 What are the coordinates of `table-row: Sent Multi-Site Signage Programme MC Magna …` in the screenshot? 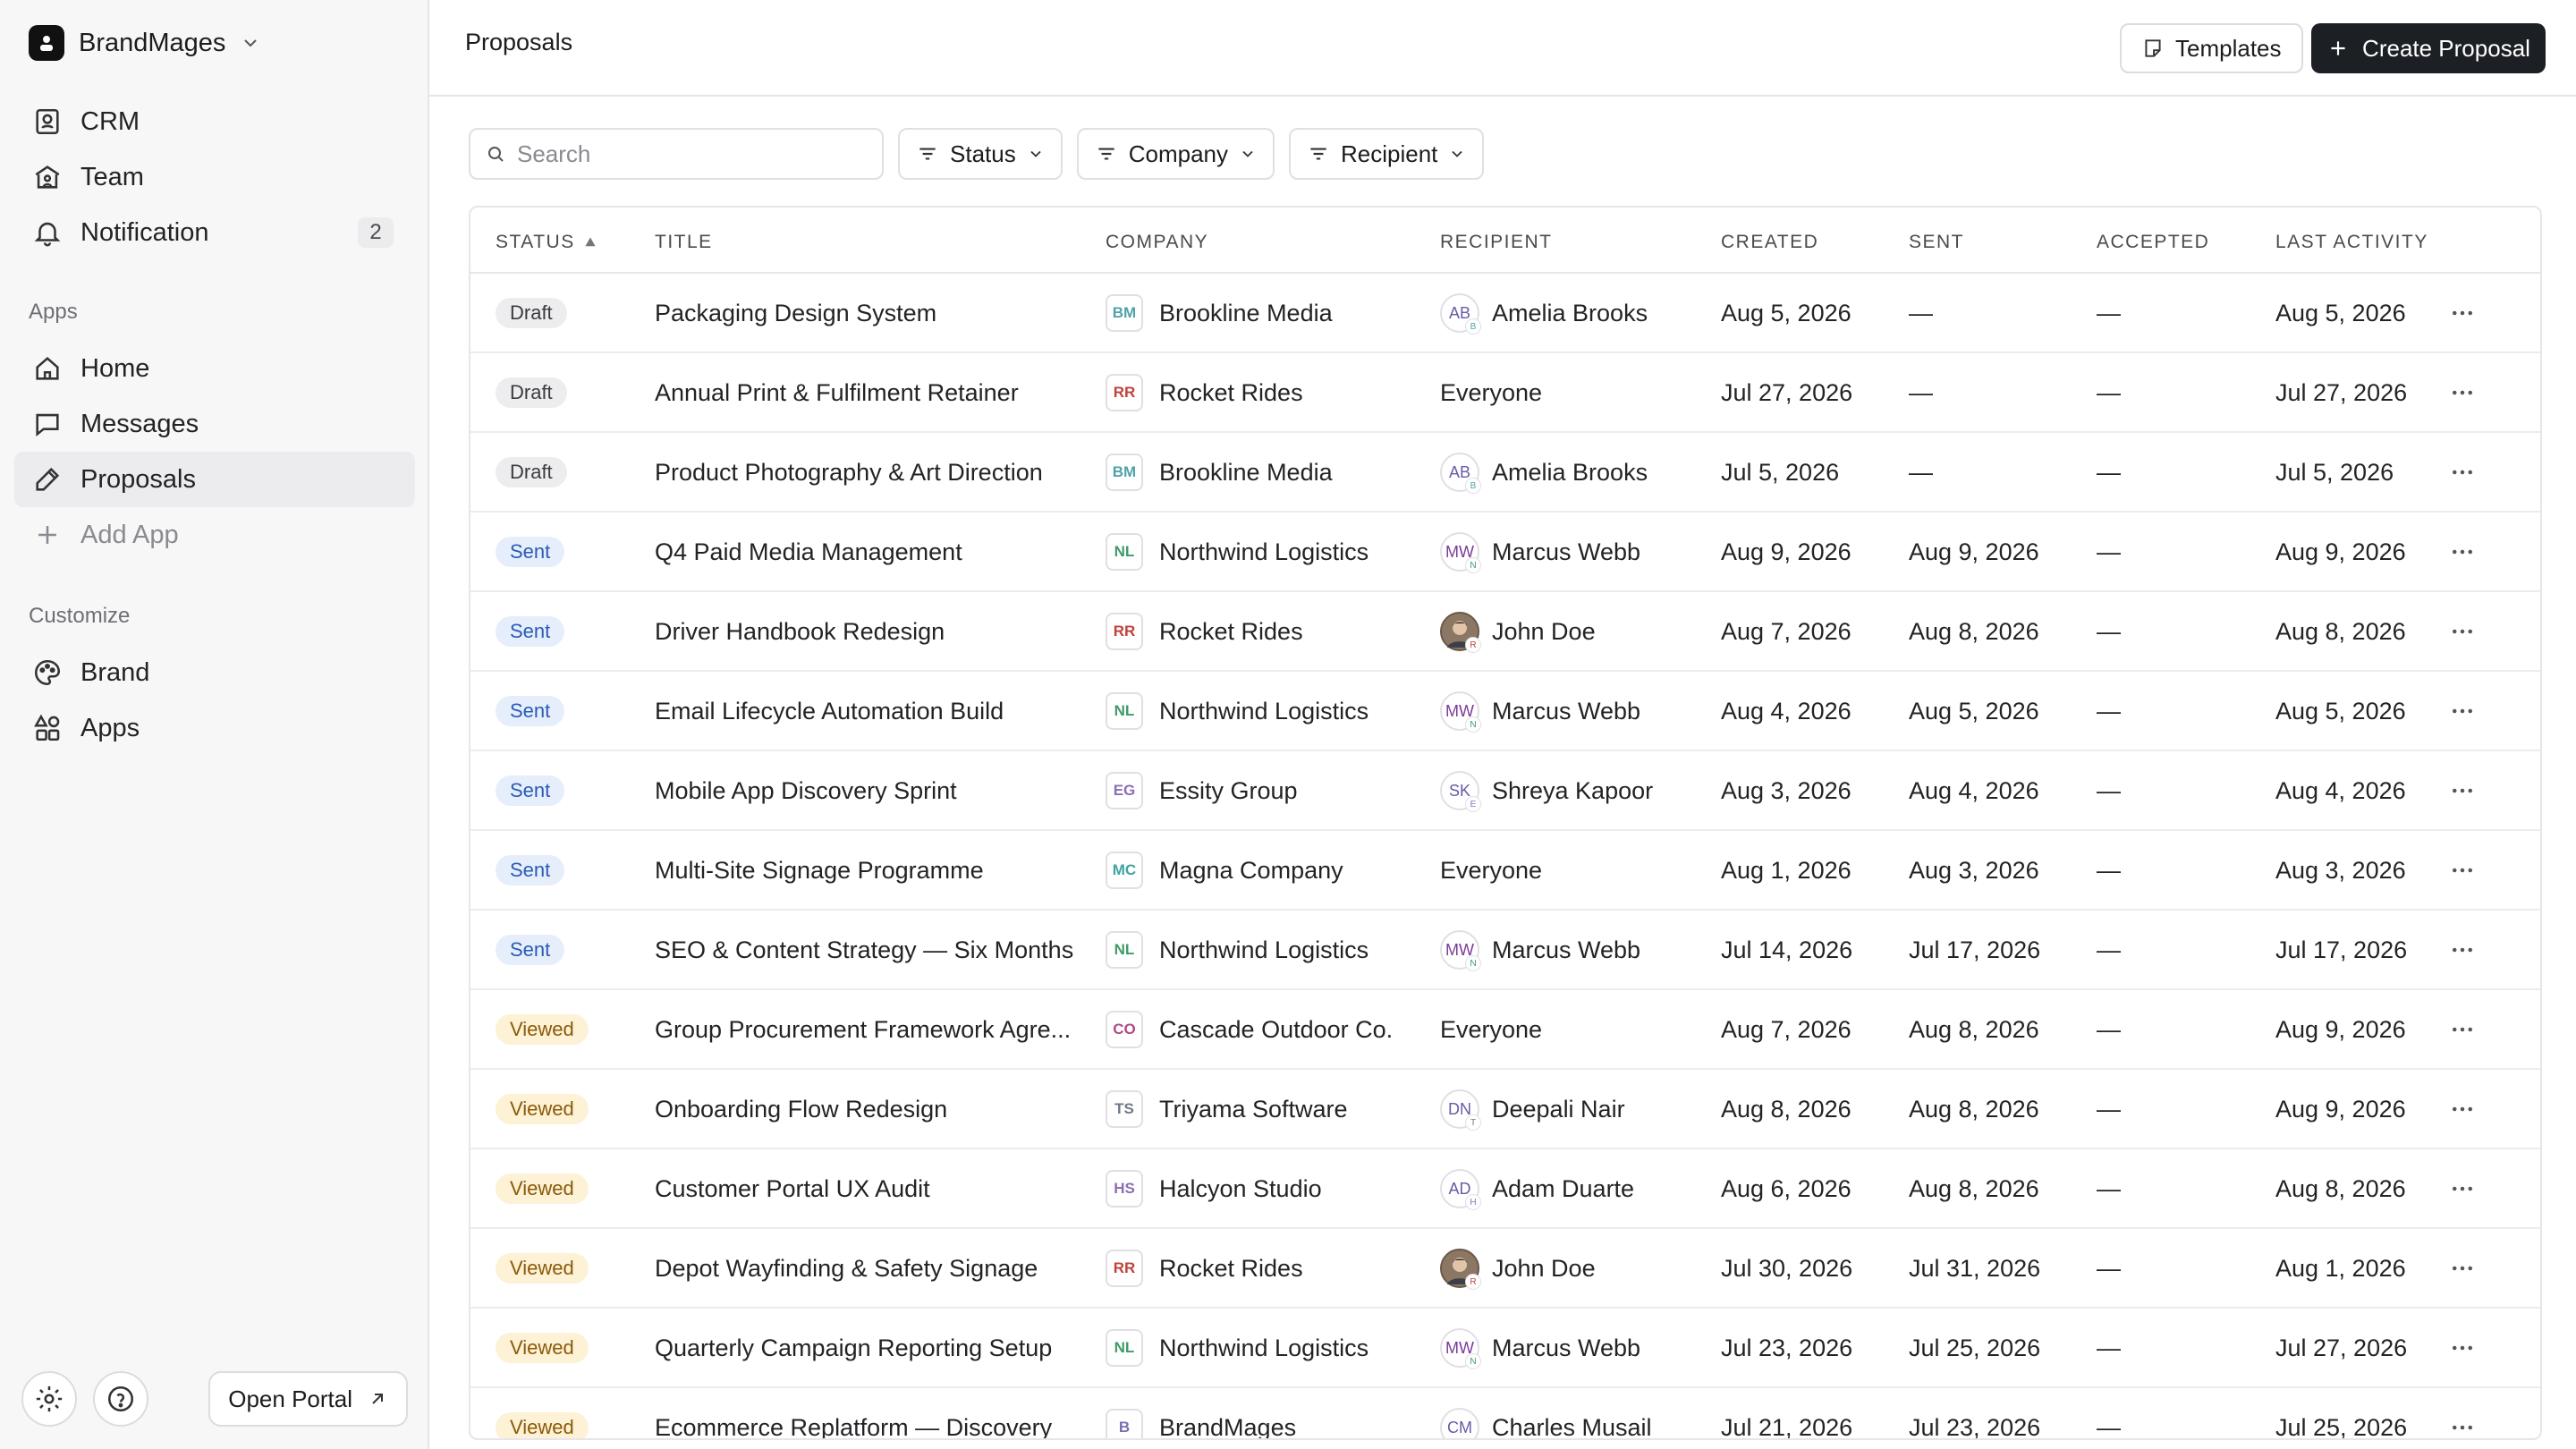 It's located at (1505, 871).